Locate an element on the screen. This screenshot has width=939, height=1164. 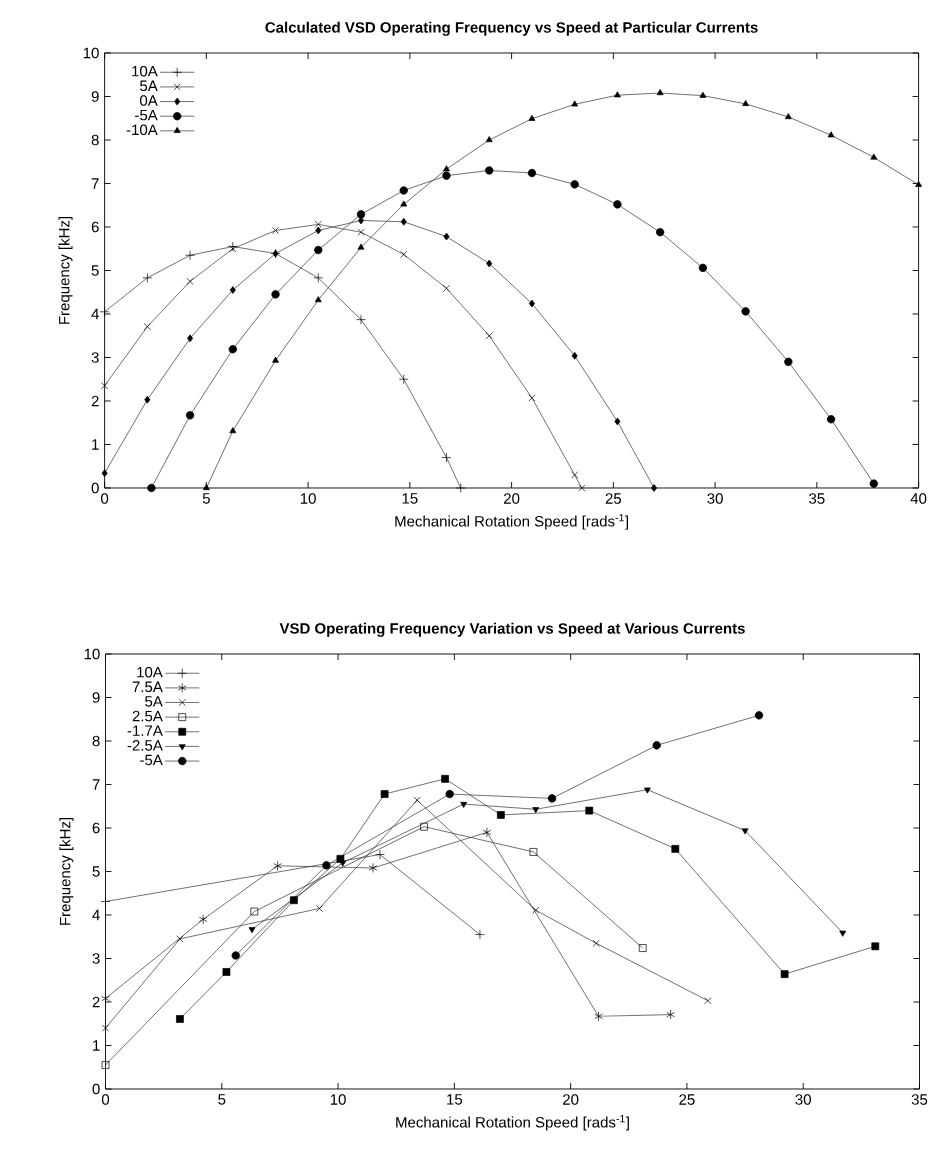
legend-label: 2.5A is located at coordinates (147, 716).